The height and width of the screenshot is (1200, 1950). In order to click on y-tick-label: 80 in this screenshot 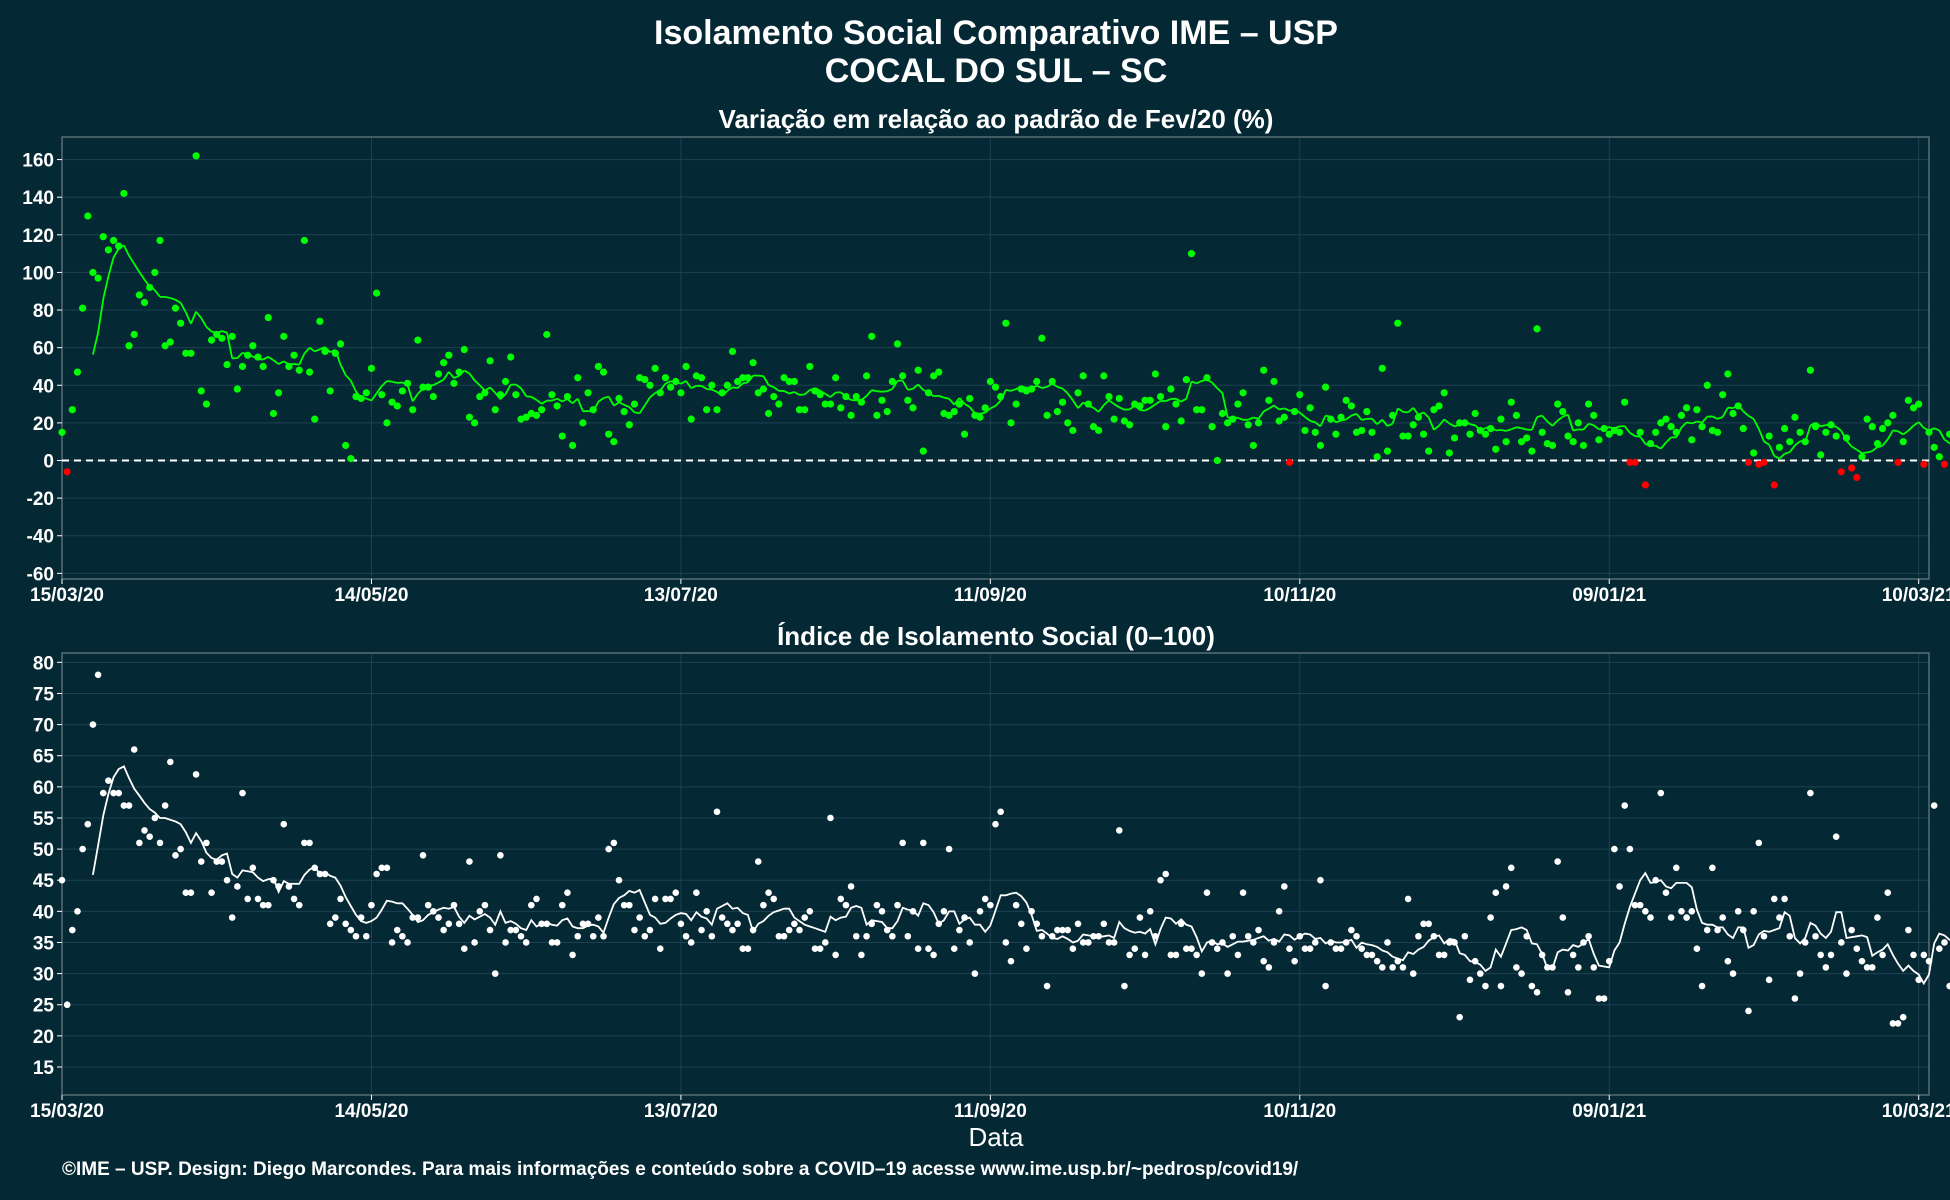, I will do `click(43, 311)`.